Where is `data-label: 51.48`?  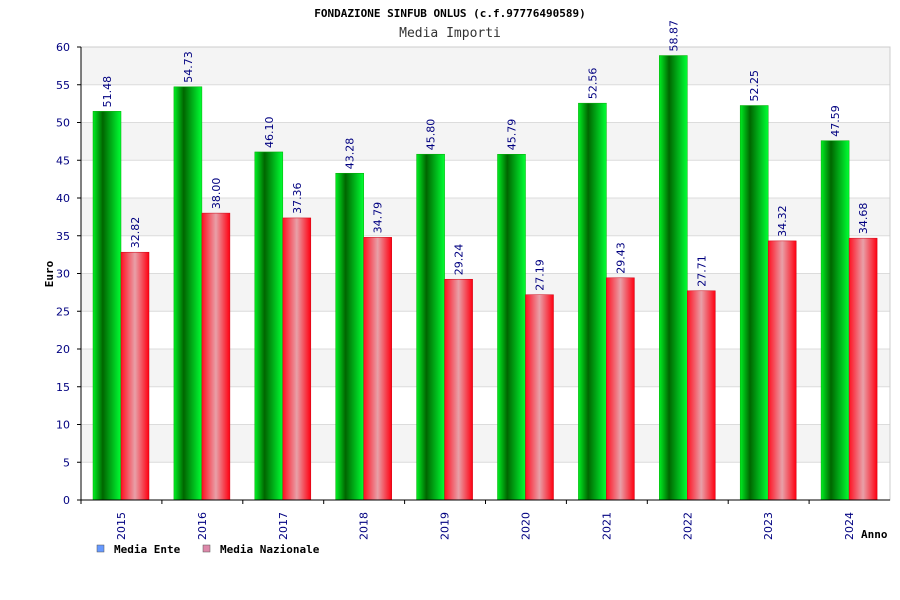 data-label: 51.48 is located at coordinates (107, 92).